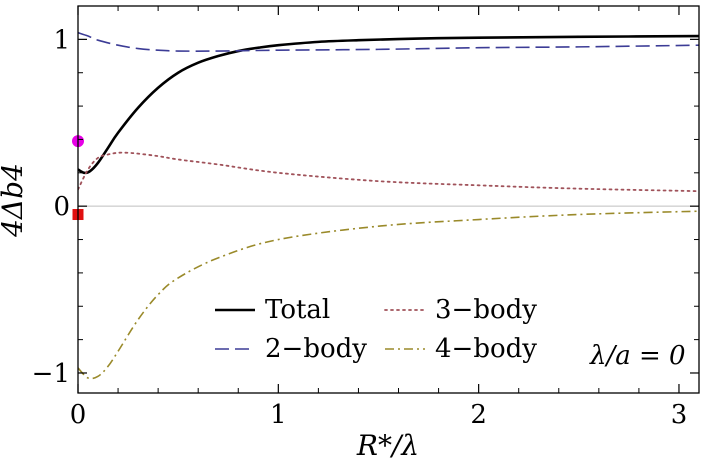 Image resolution: width=707 pixels, height=470 pixels. I want to click on legend-label-3-body: 3−body, so click(486, 310).